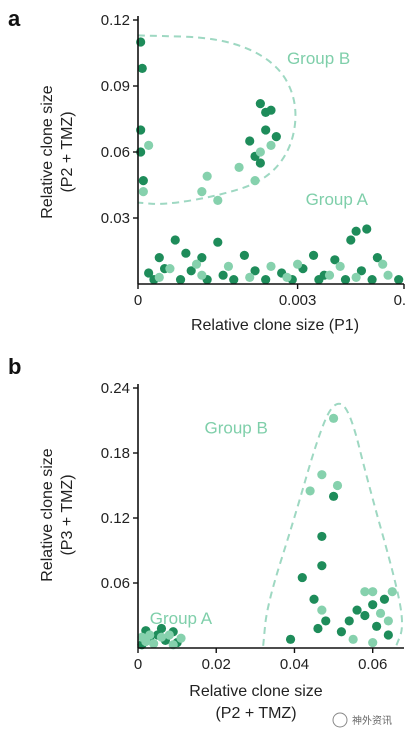  What do you see at coordinates (67, 151) in the screenshot?
I see `y-axis-label-line: (P2 + TMZ)` at bounding box center [67, 151].